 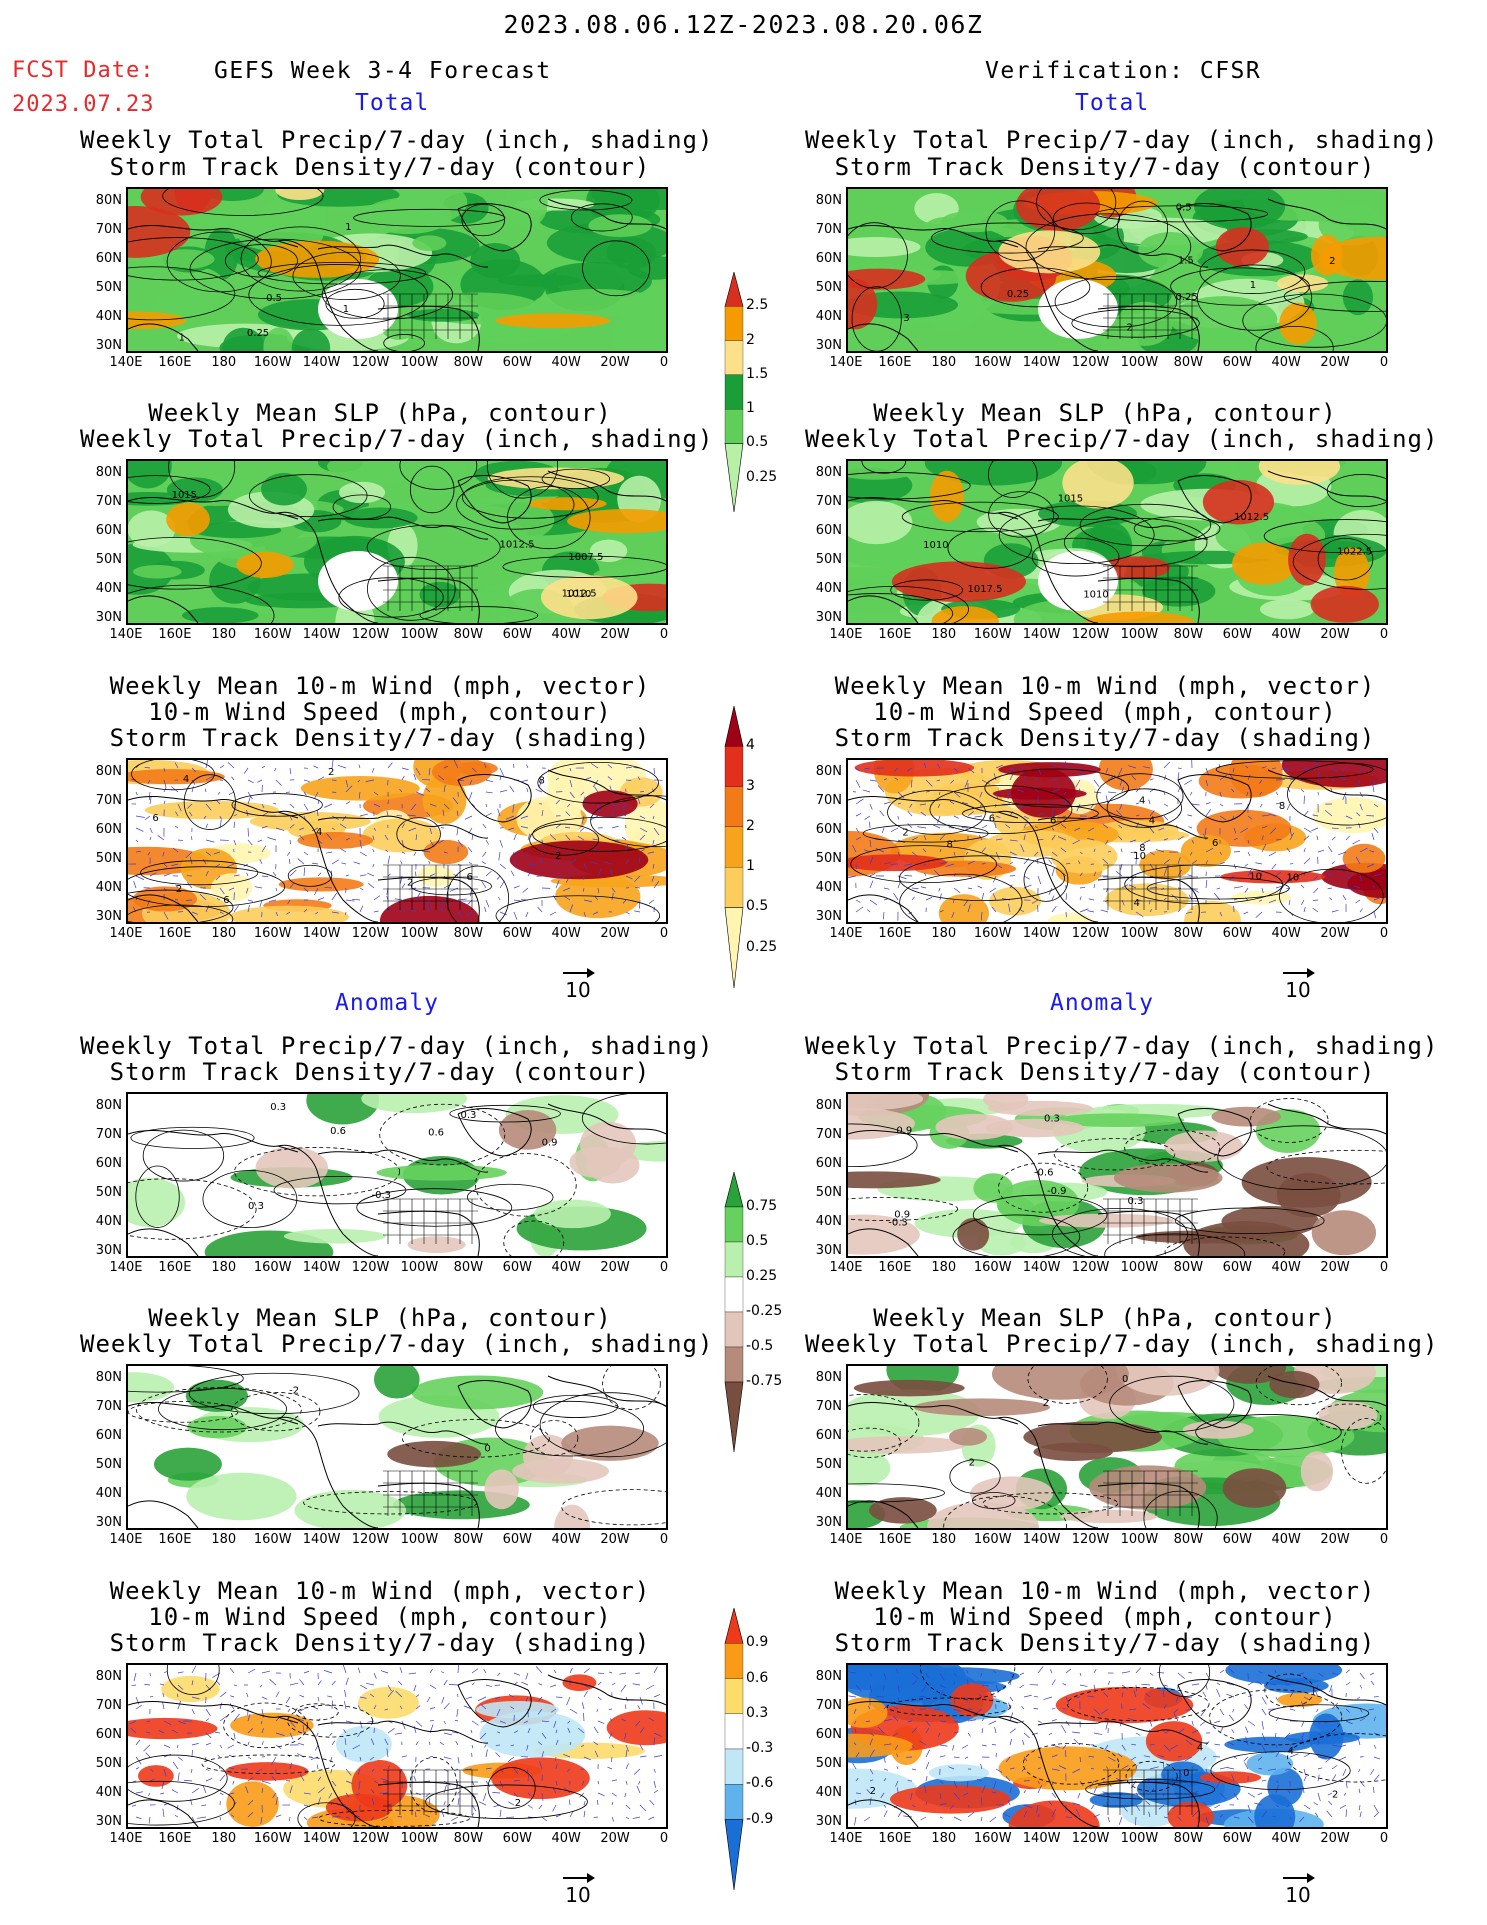 What do you see at coordinates (764, 1311) in the screenshot?
I see `anom_precip-label: -0.25` at bounding box center [764, 1311].